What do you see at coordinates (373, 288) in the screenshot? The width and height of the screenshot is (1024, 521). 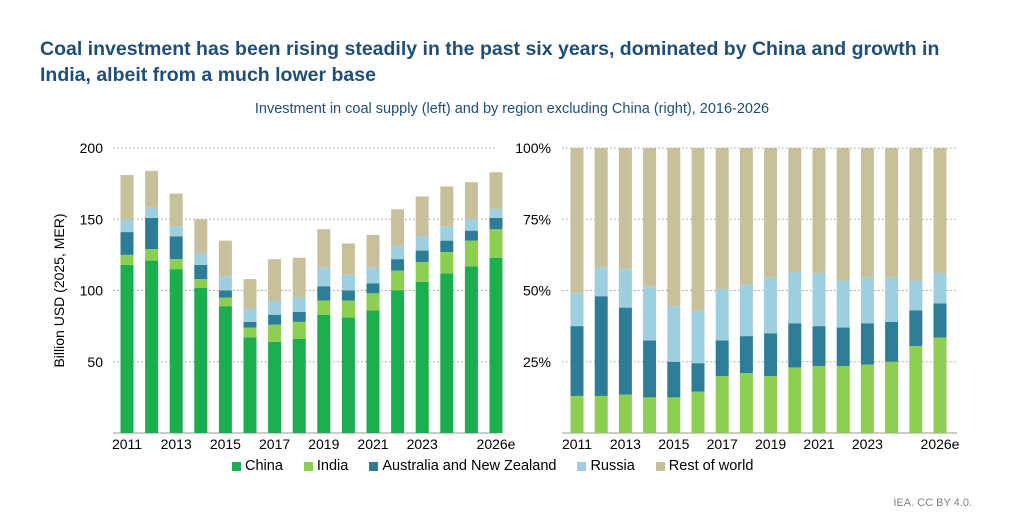 I see `bar-australia-and-new-zealand-2021` at bounding box center [373, 288].